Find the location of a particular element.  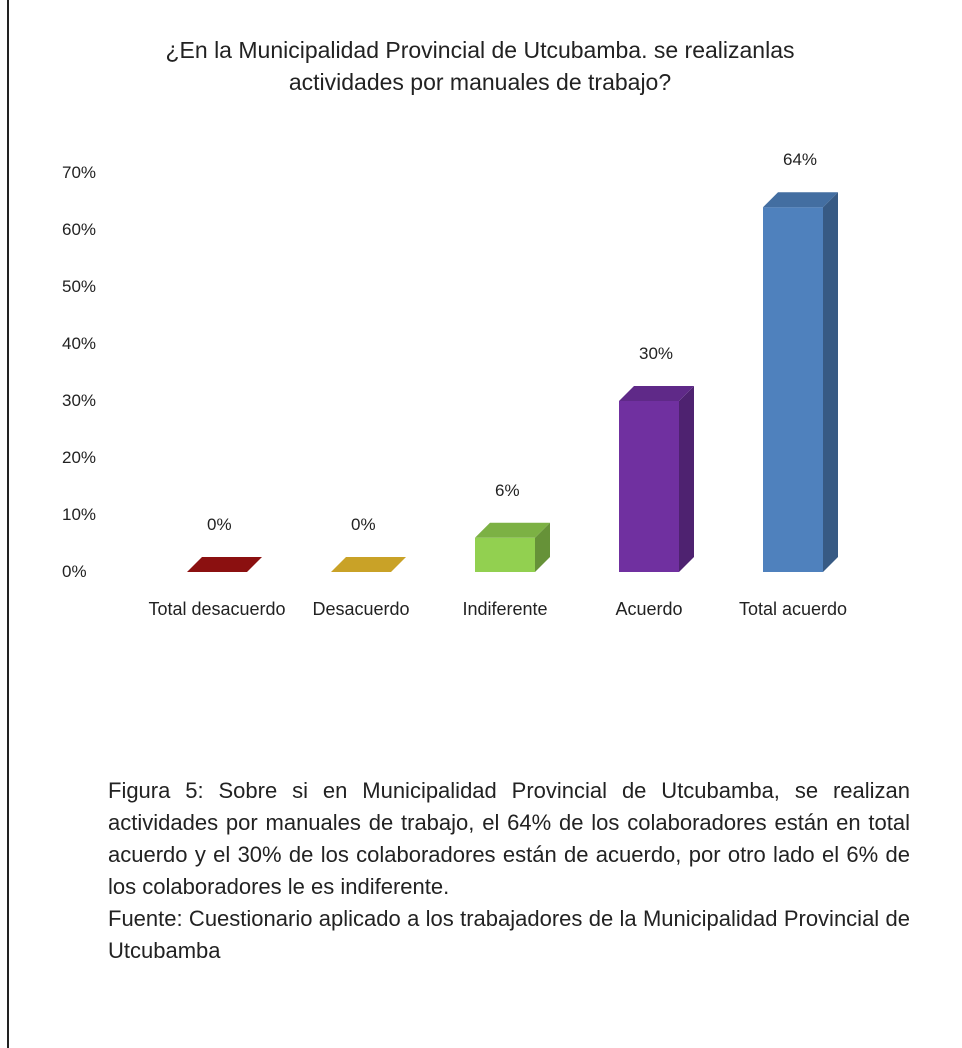

y-tick-label: 10% is located at coordinates (79, 514).